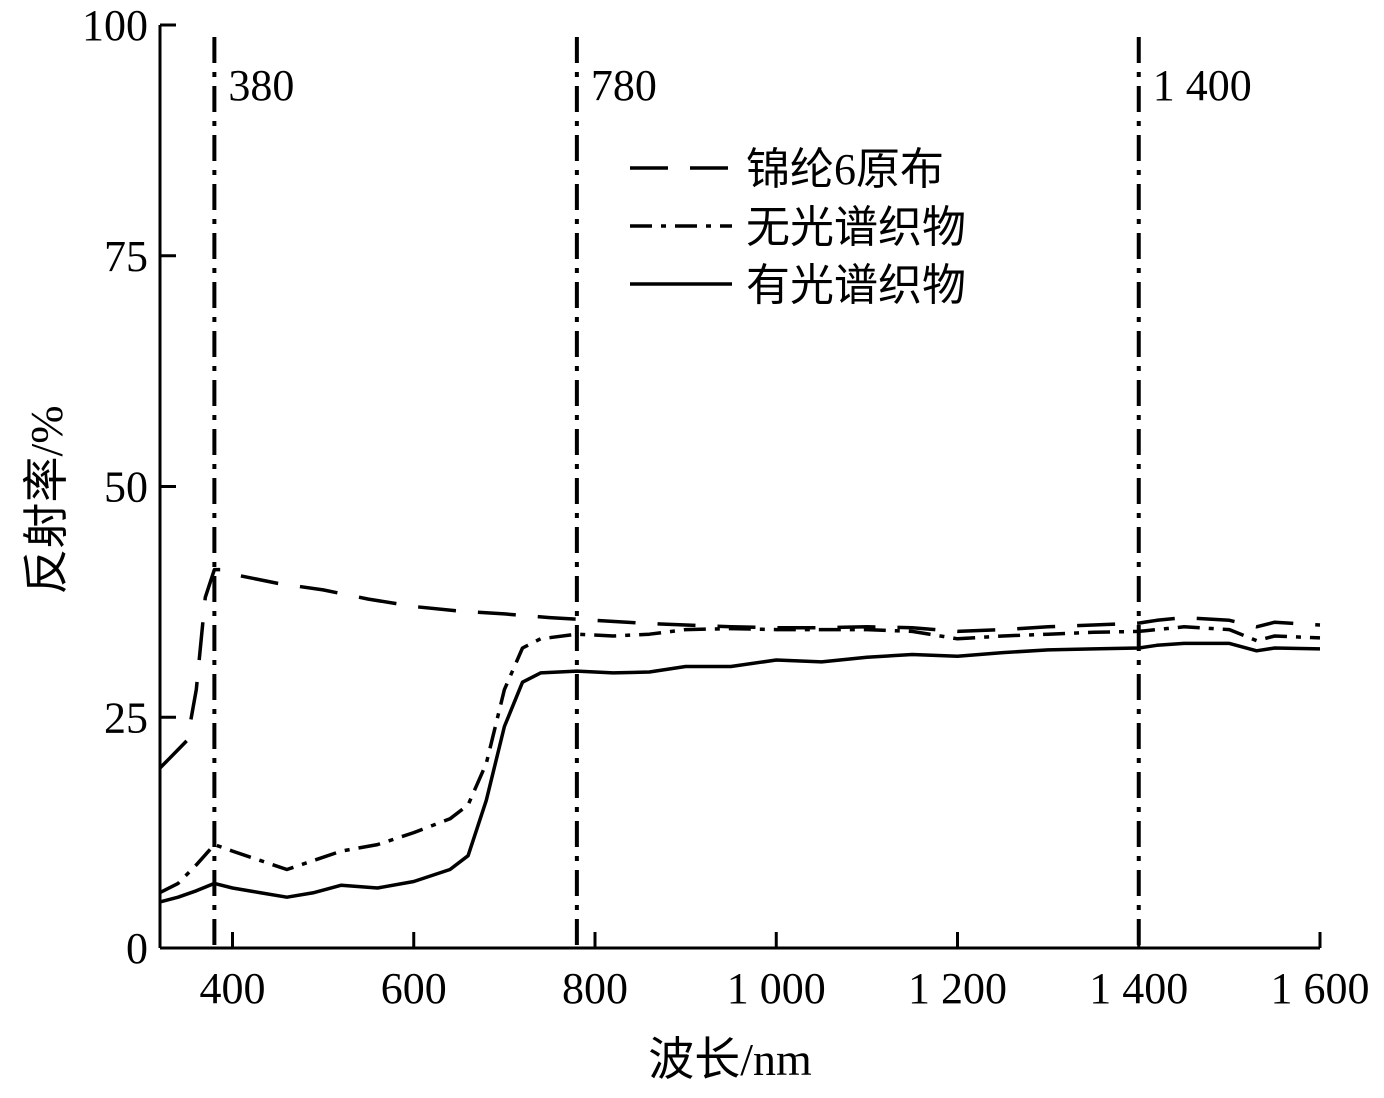 Image resolution: width=1384 pixels, height=1098 pixels. Describe the element at coordinates (261, 85) in the screenshot. I see `reference-label-380: 380` at that location.